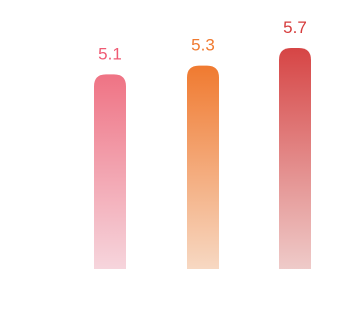 This screenshot has height=331, width=342. What do you see at coordinates (203, 45) in the screenshot?
I see `value-label-2: 5.3` at bounding box center [203, 45].